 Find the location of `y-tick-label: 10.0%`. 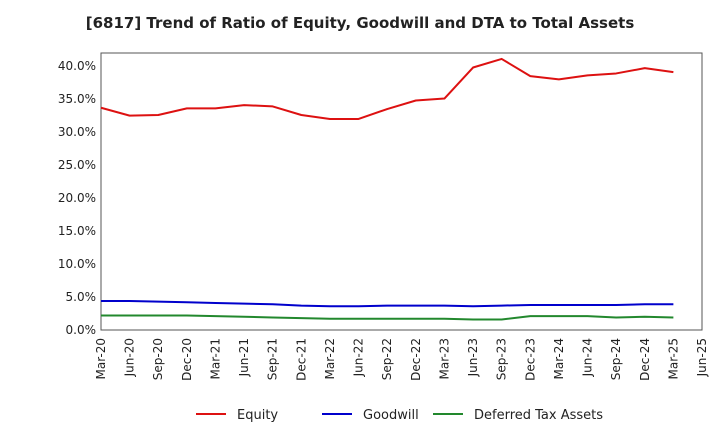

y-tick-label: 10.0% is located at coordinates (77, 264).